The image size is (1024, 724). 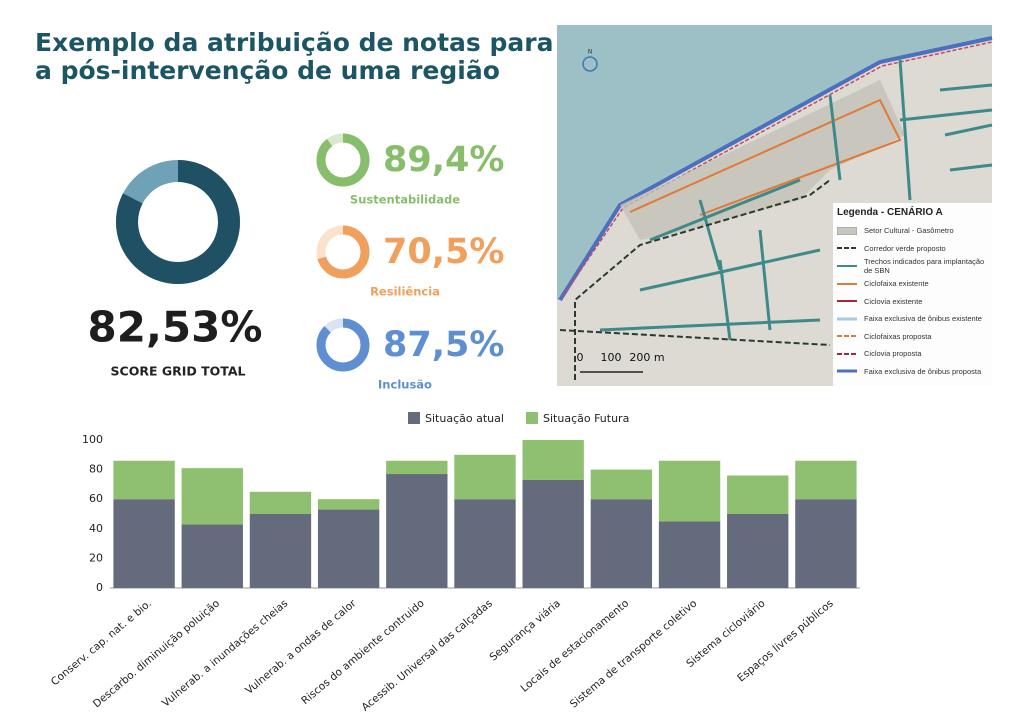 I want to click on score-value: 70,5%, so click(x=443, y=252).